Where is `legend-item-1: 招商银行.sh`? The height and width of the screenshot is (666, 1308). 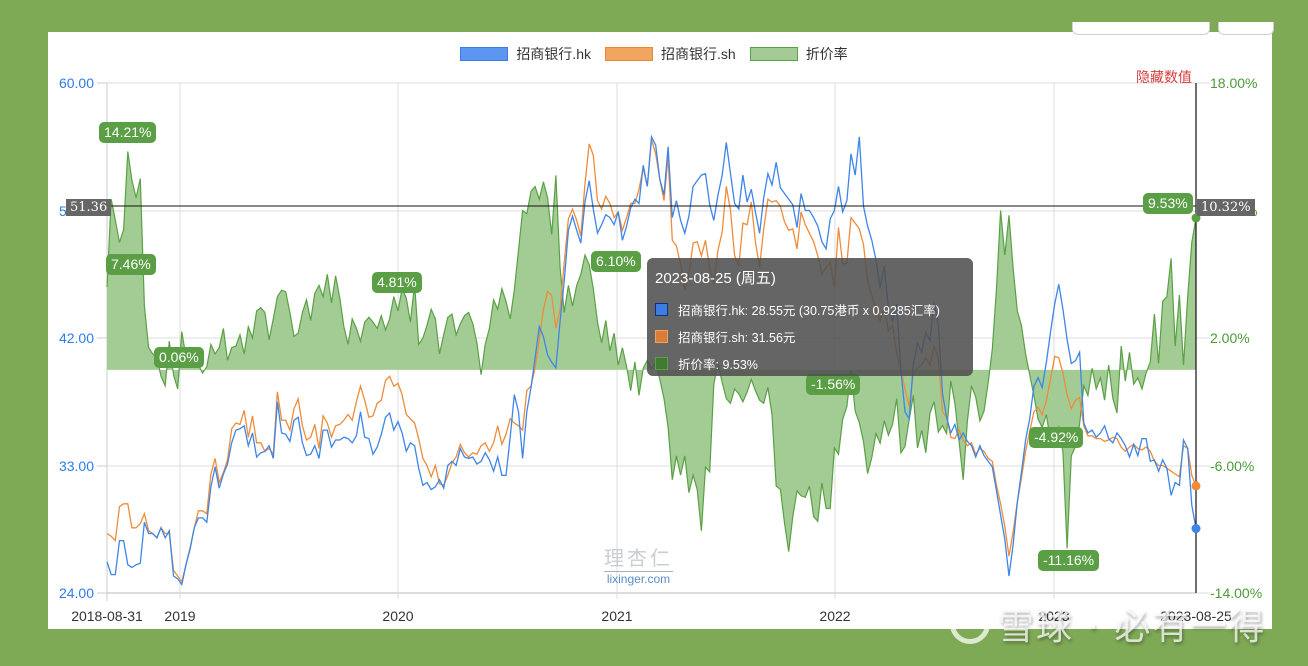
legend-item-1: 招商银行.sh is located at coordinates (670, 54).